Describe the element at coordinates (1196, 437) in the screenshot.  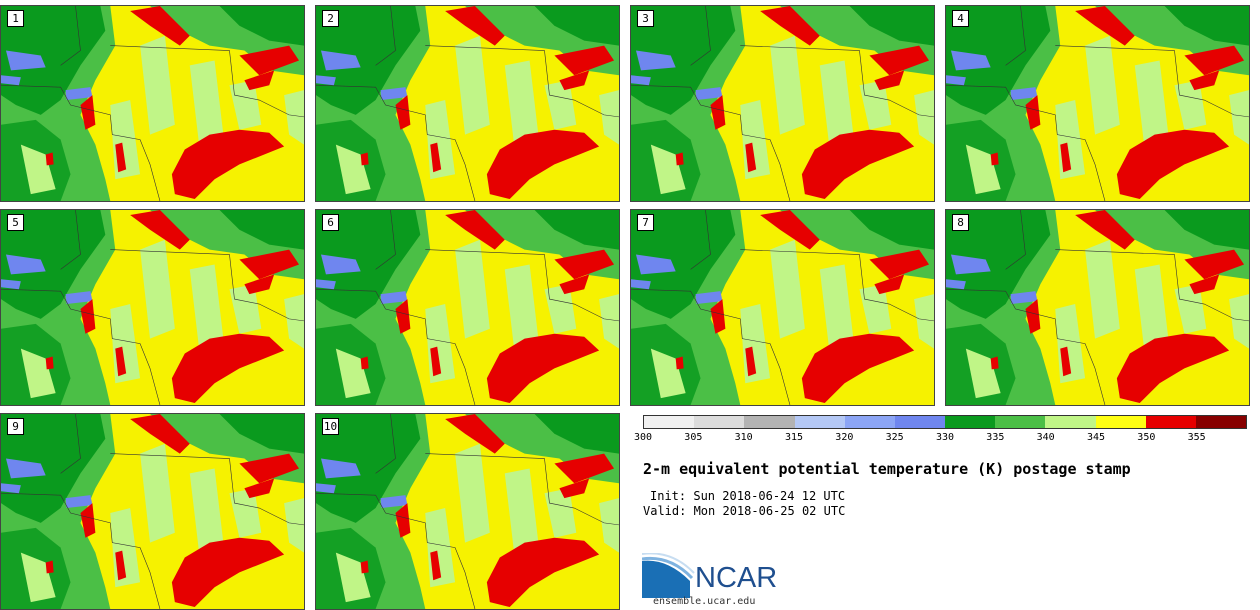
I see `colorbar-tick-label: 355` at that location.